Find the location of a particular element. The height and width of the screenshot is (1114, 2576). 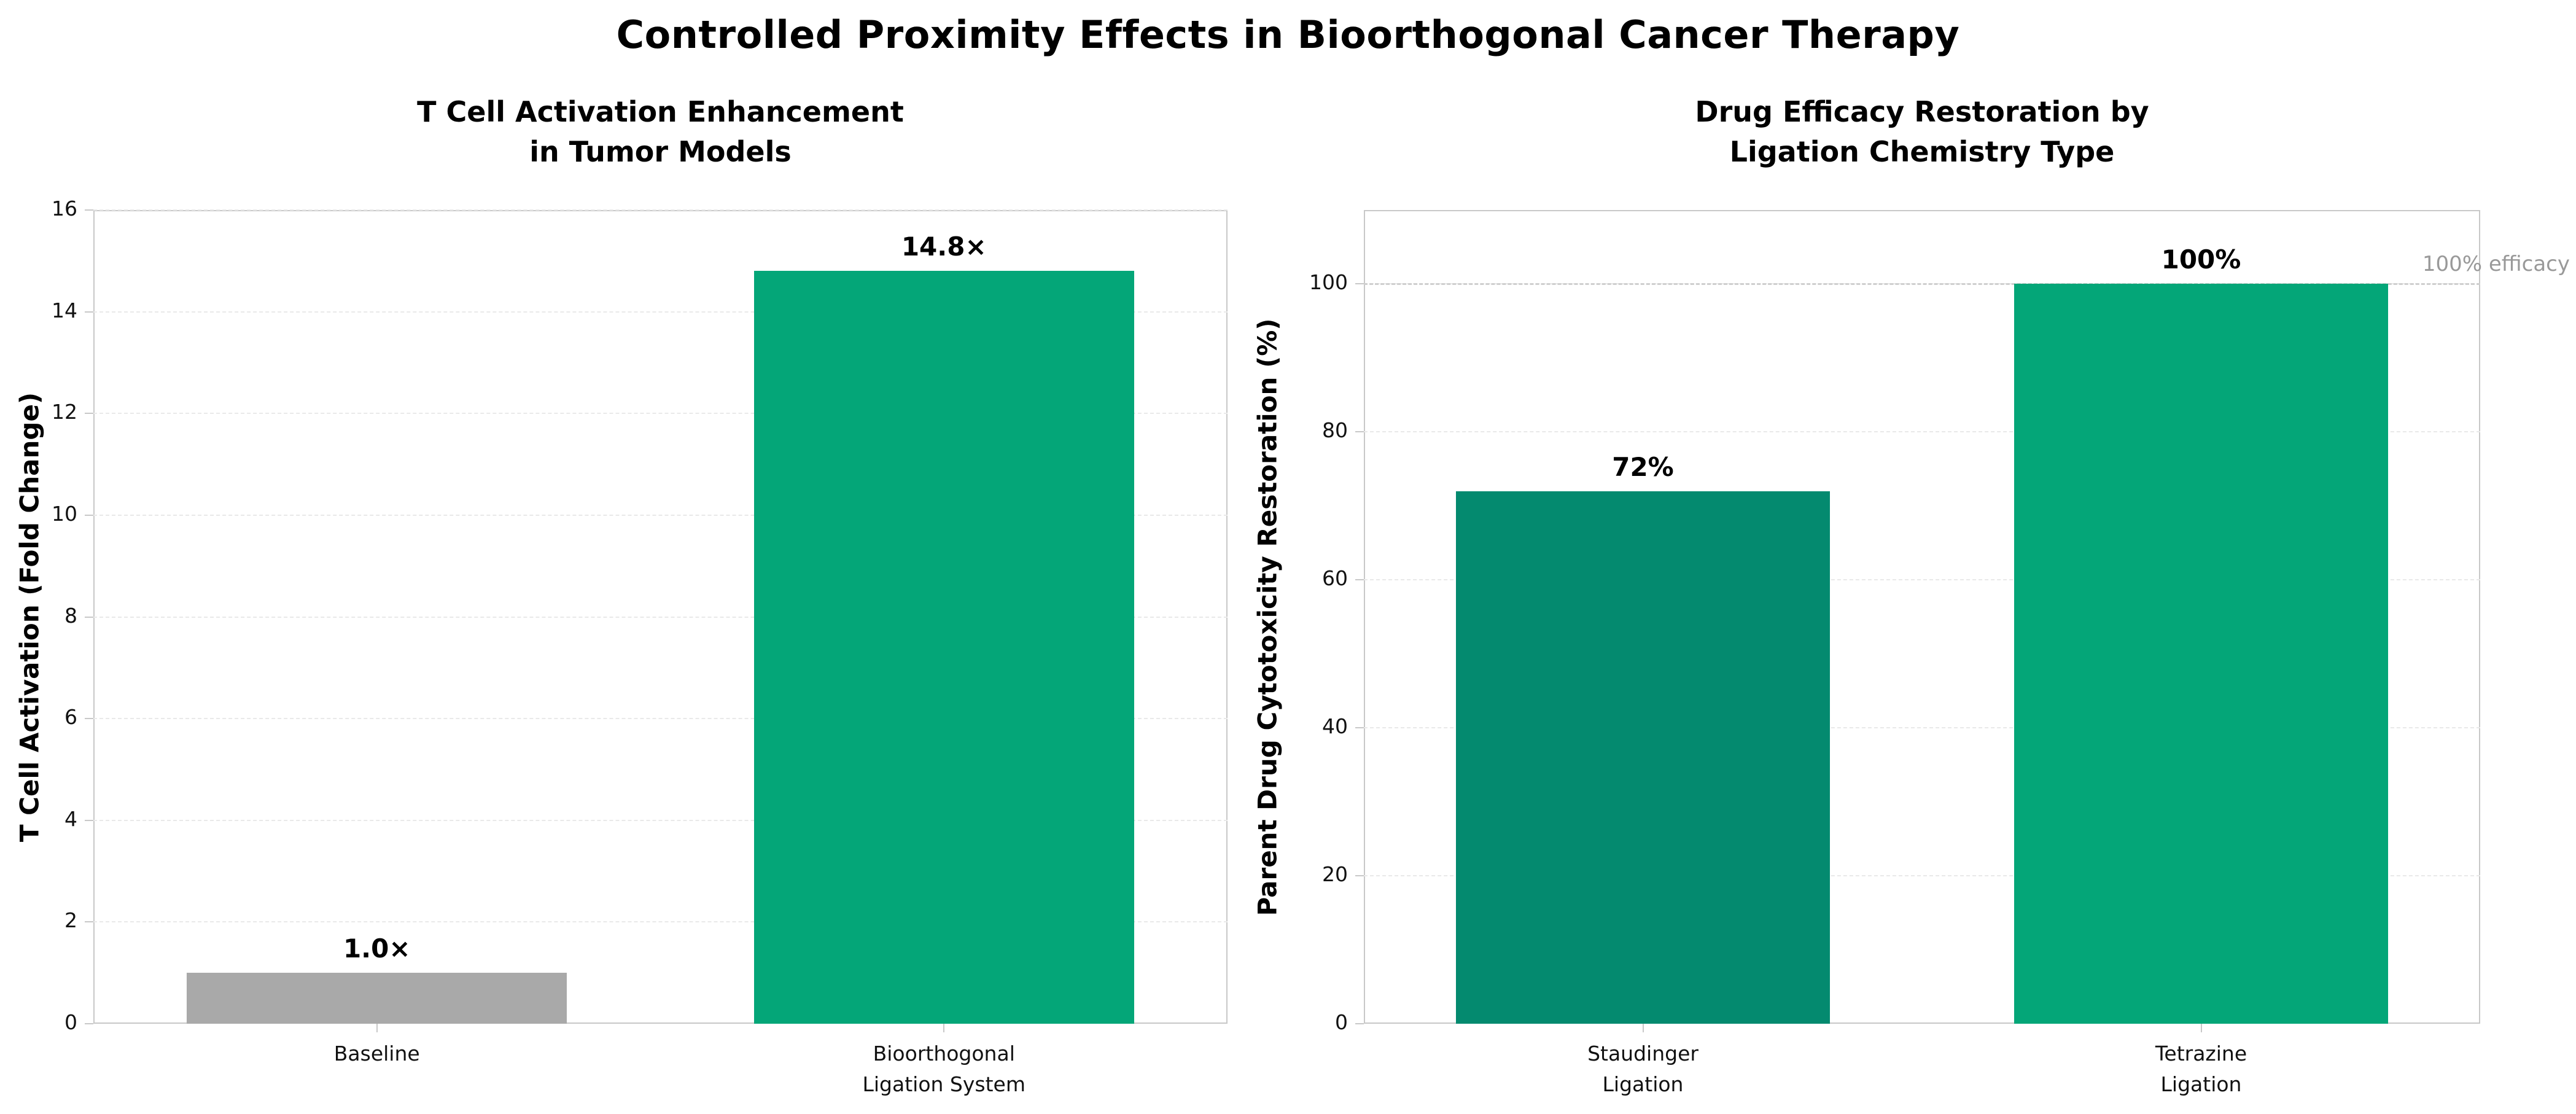

bar-value-label: 1.0× is located at coordinates (377, 948).